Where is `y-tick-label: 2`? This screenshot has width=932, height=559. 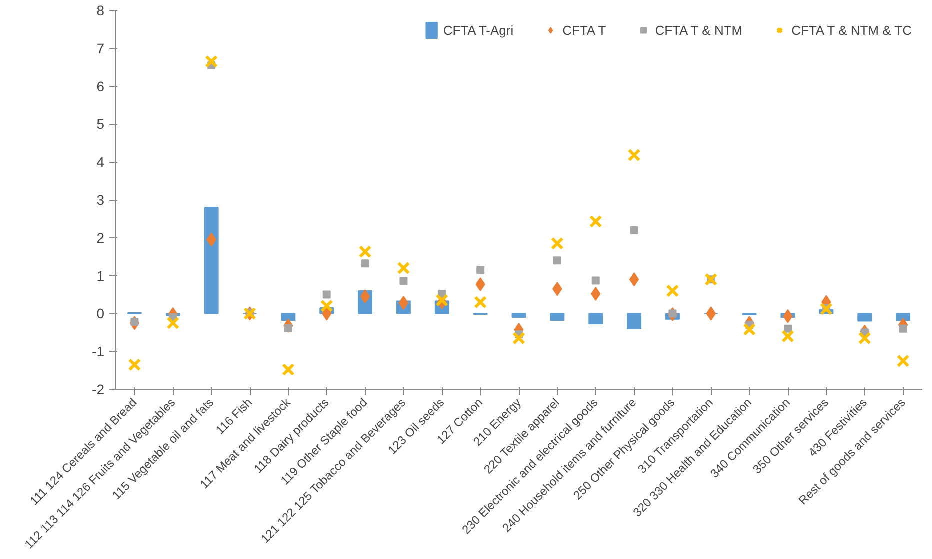
y-tick-label: 2 is located at coordinates (100, 238).